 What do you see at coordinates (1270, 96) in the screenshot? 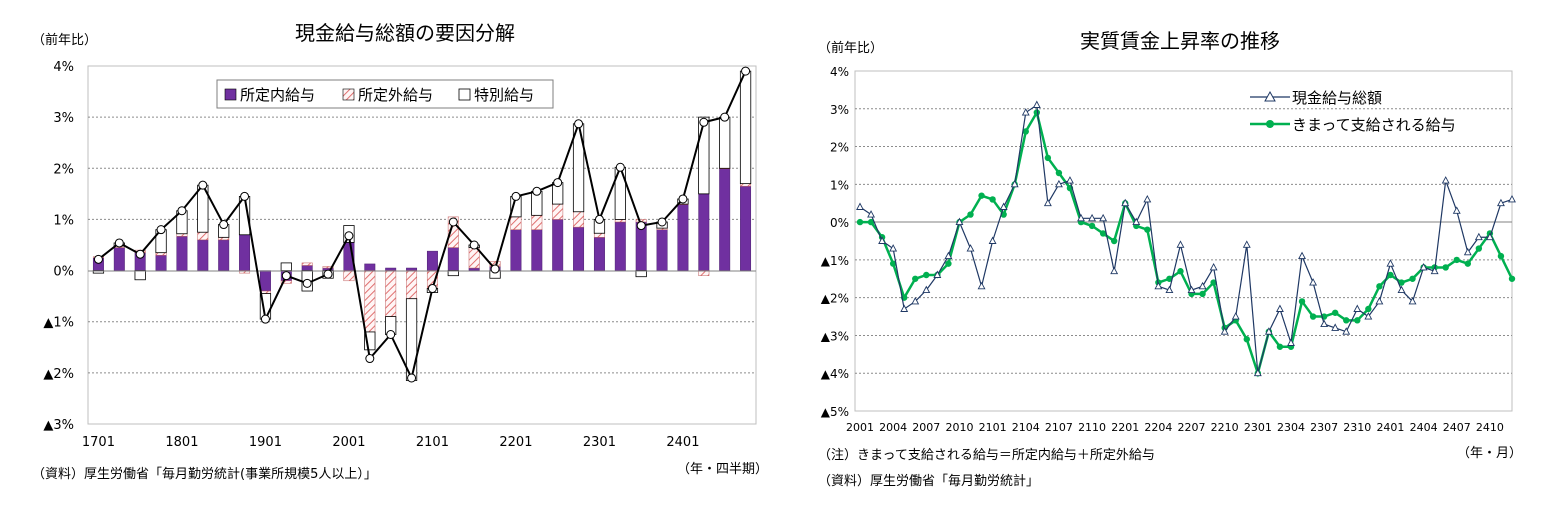
I see `legend-marker-現金給与総額` at bounding box center [1270, 96].